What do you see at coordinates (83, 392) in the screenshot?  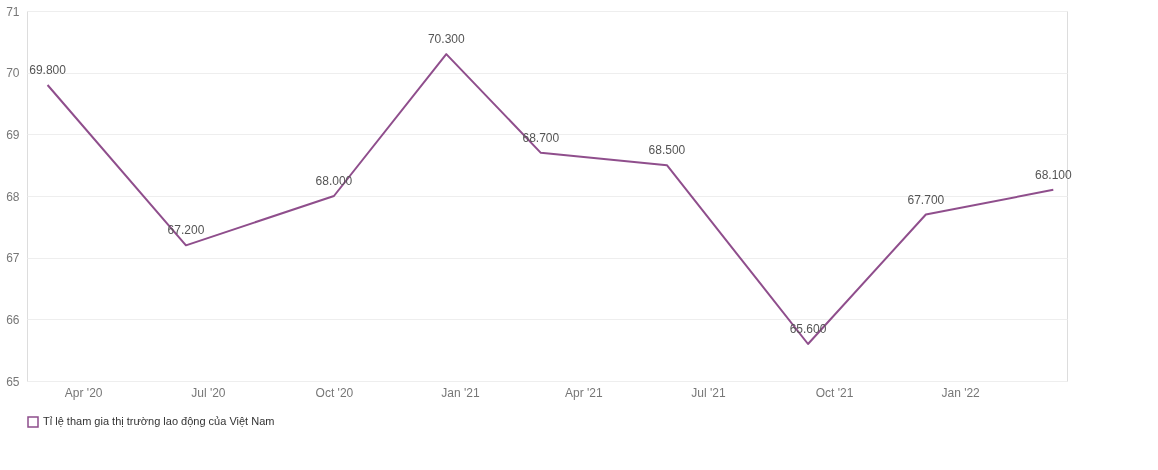 I see `x-tick-label: Apr '20` at bounding box center [83, 392].